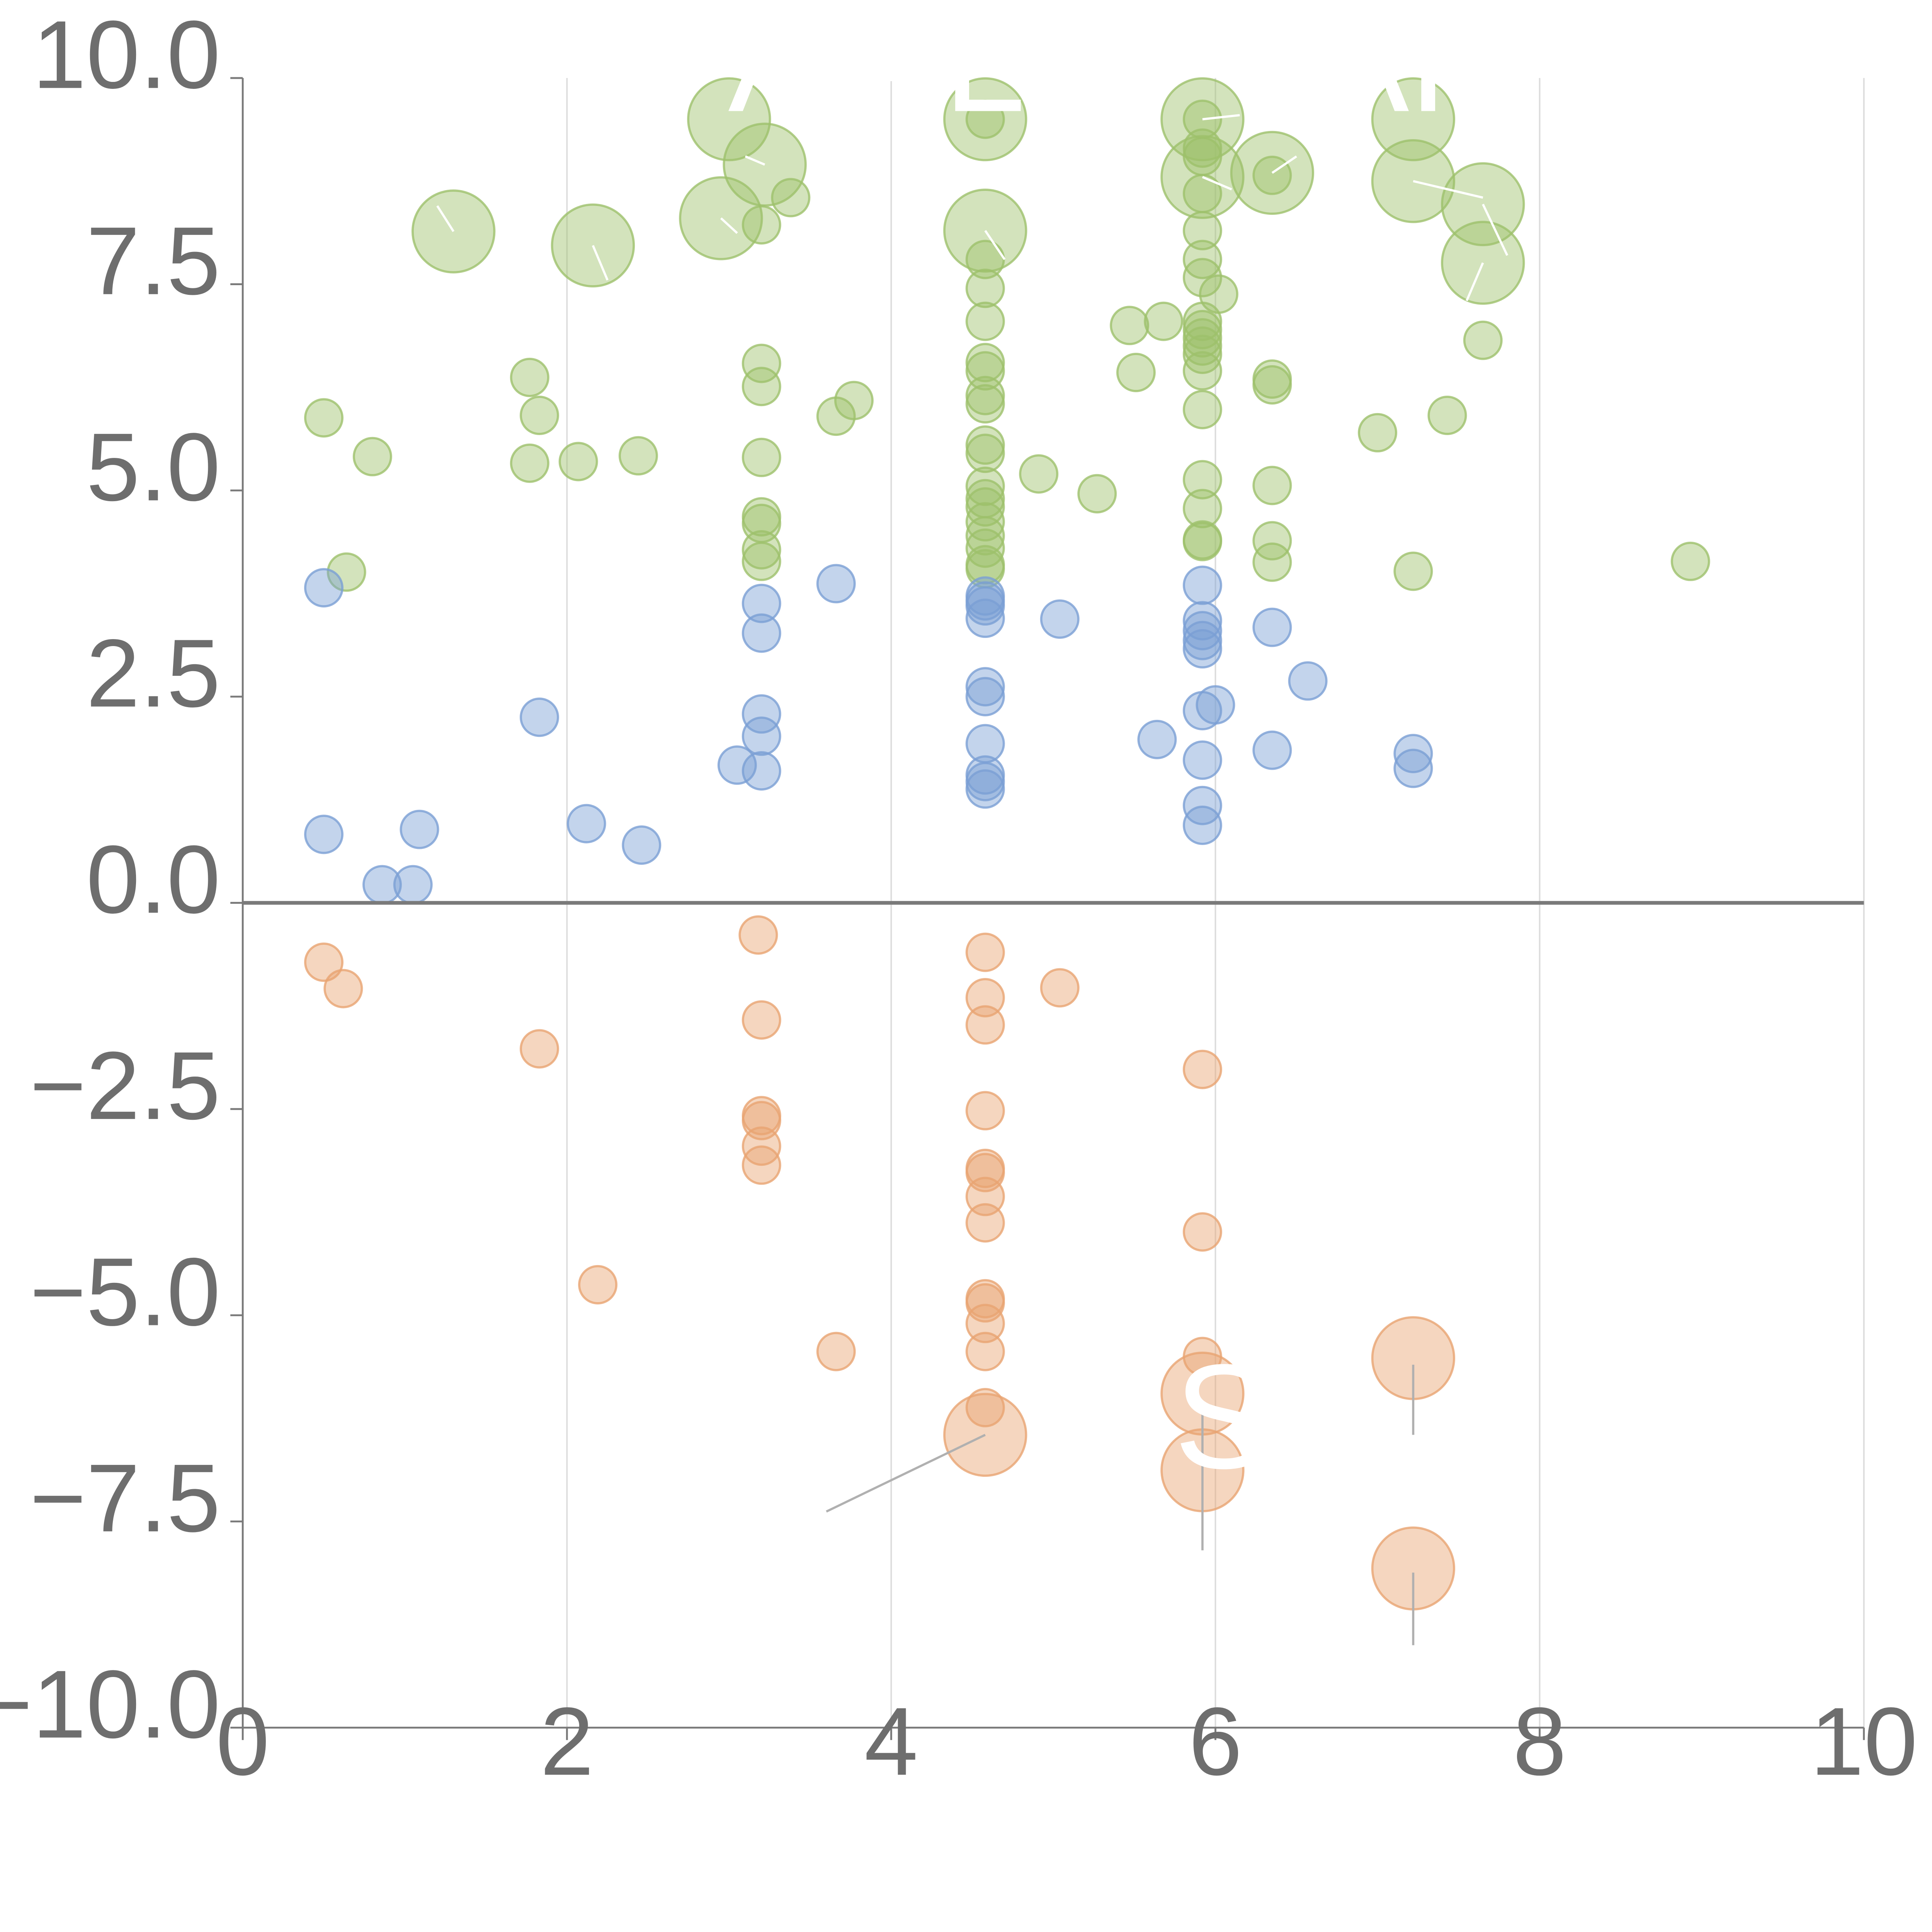 This screenshot has width=1932, height=1932. What do you see at coordinates (989, 71) in the screenshot?
I see `annotation-label: ALC` at bounding box center [989, 71].